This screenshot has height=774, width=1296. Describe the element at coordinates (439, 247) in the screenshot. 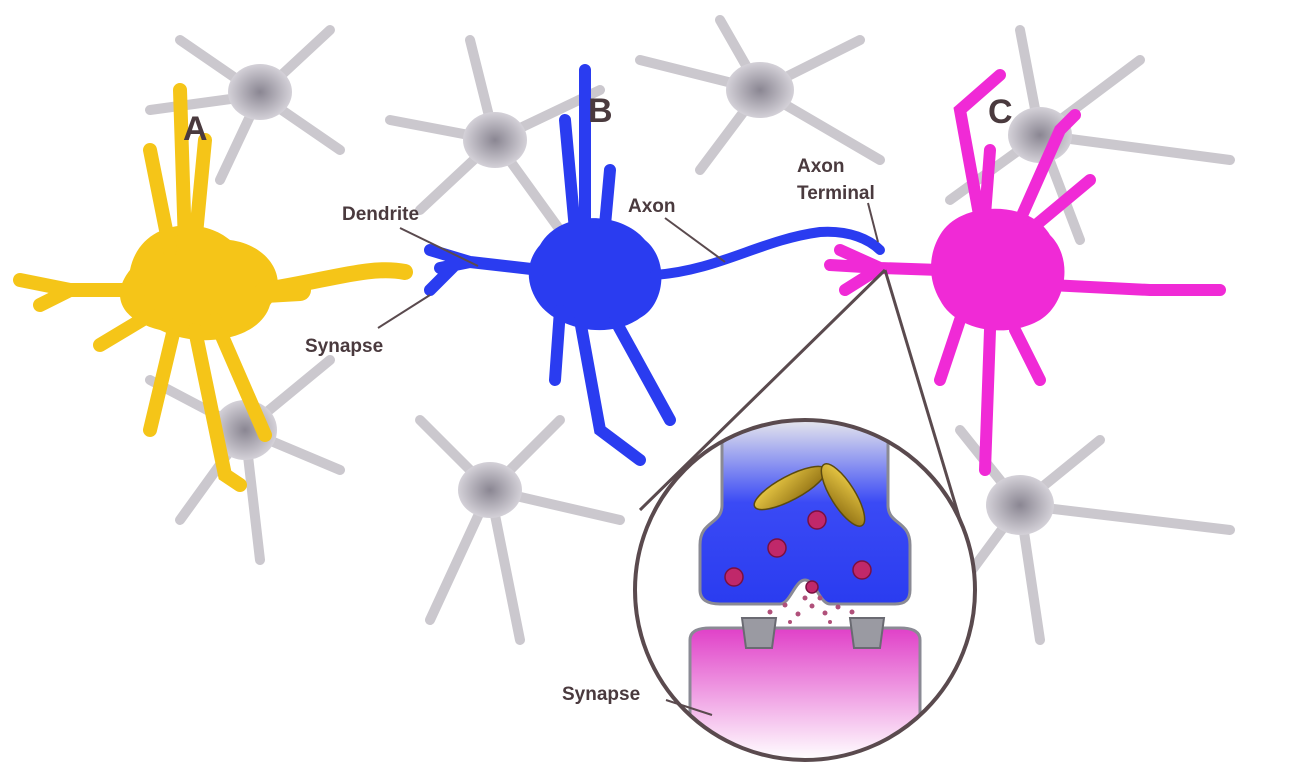

I see `dendrite-leader` at that location.